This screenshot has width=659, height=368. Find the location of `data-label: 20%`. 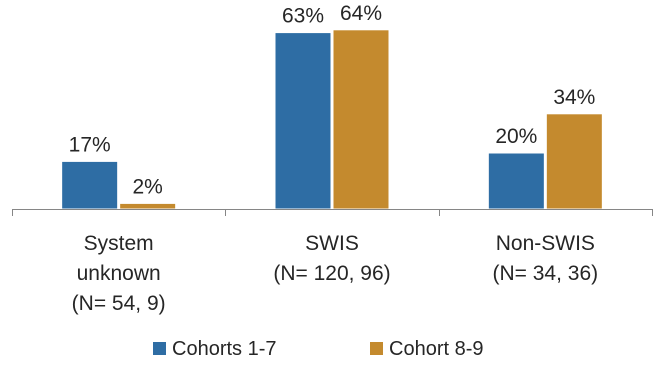

data-label: 20% is located at coordinates (516, 136).